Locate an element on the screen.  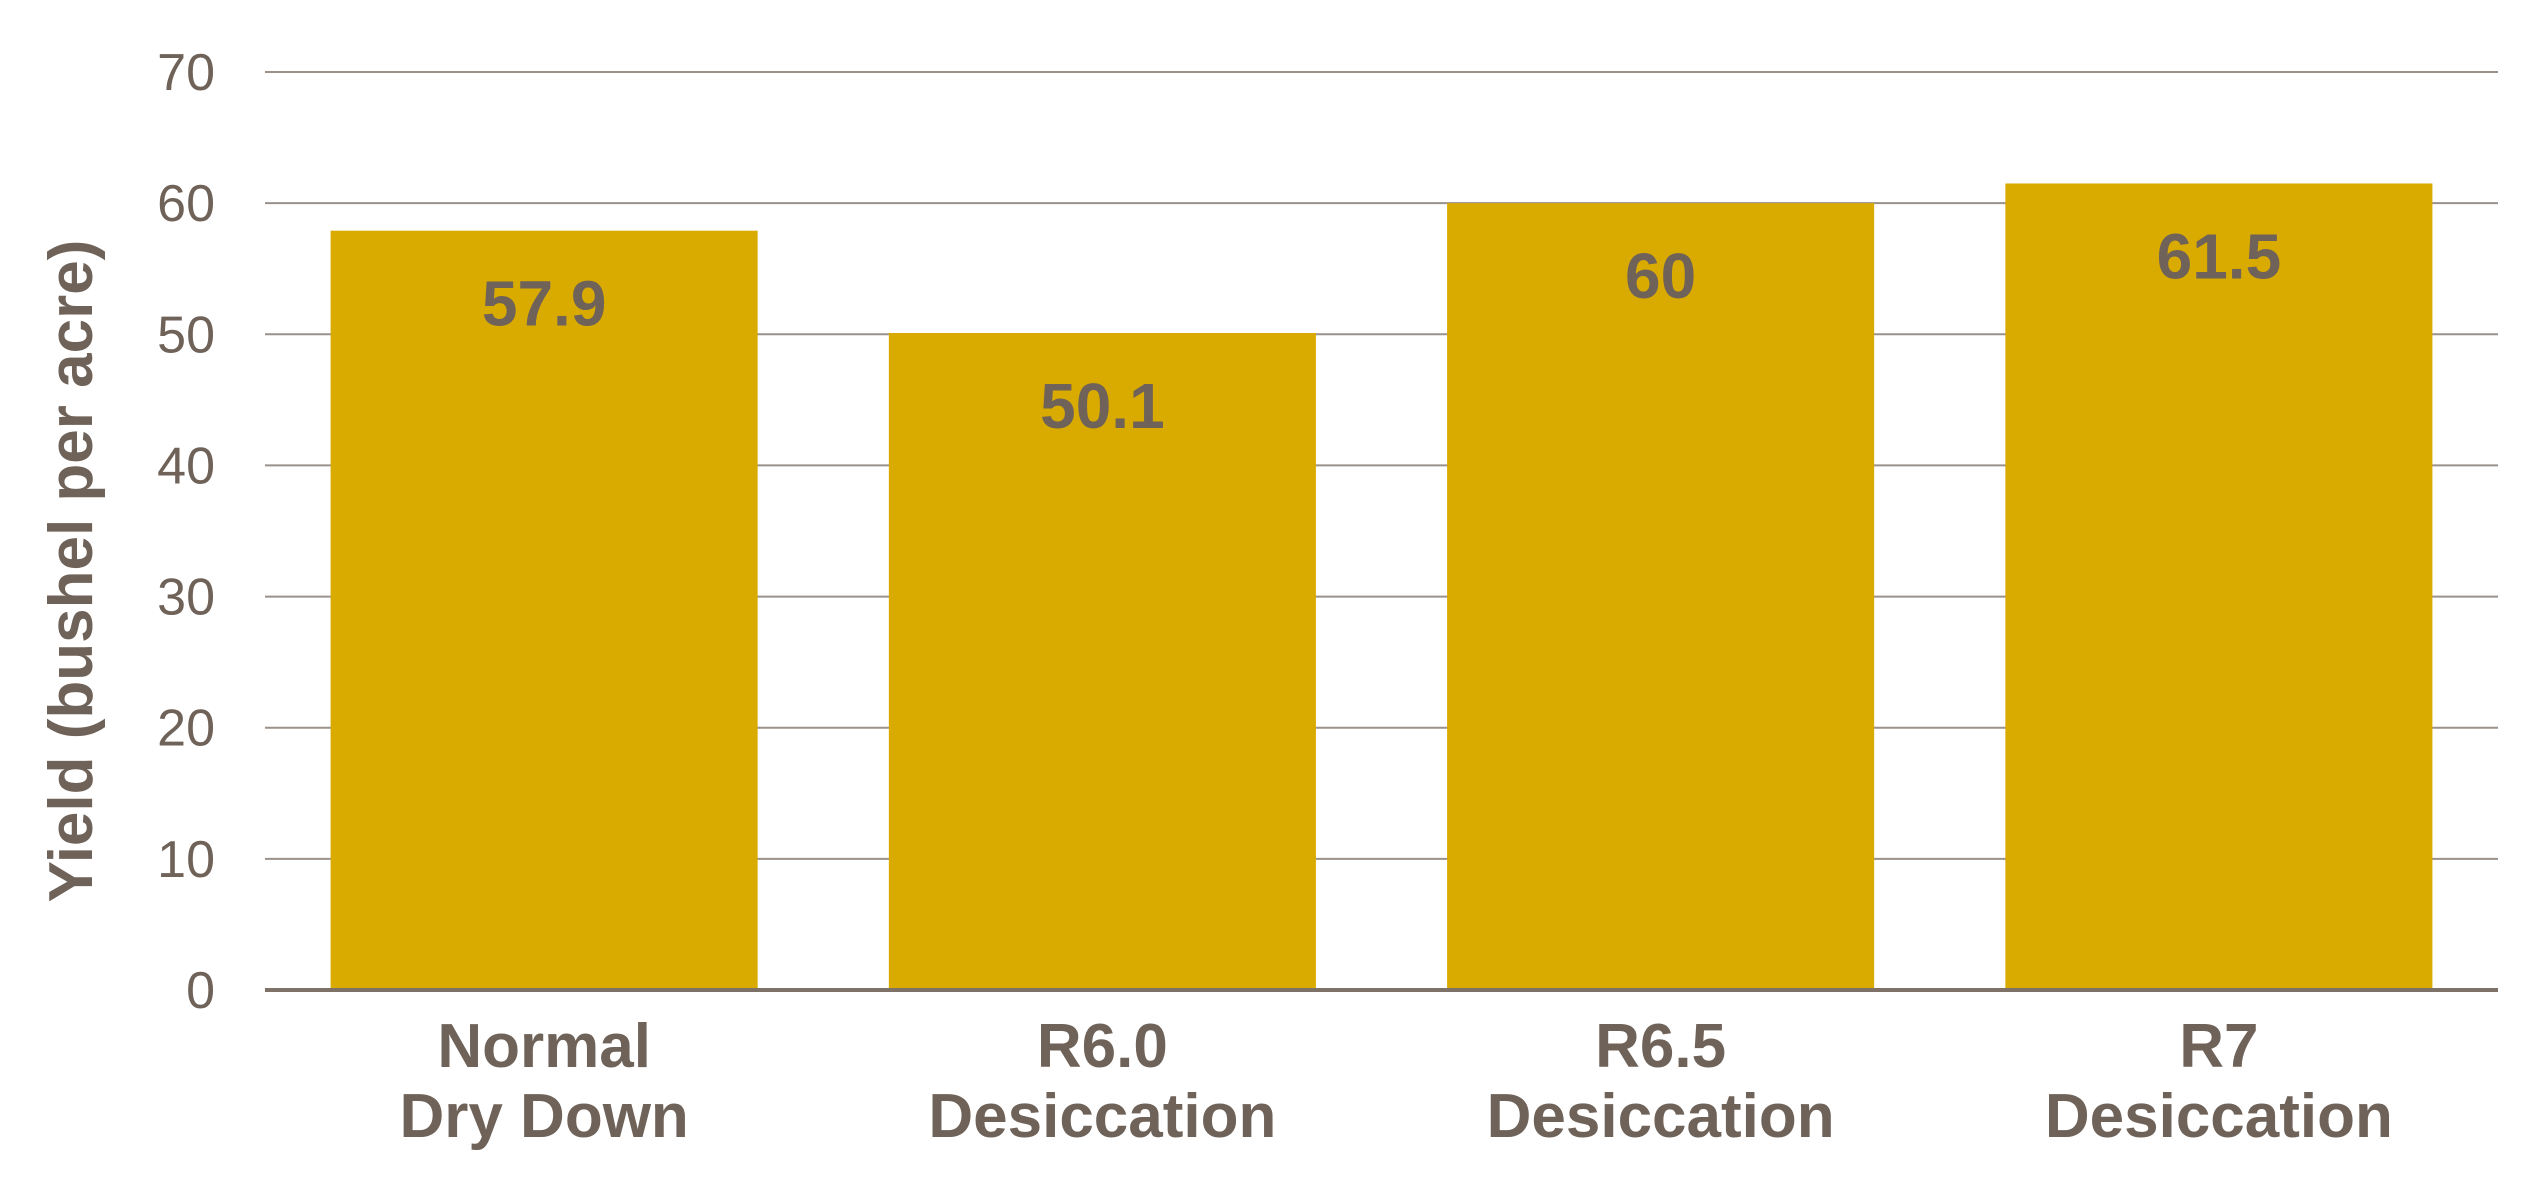
x-category-label: Normal is located at coordinates (544, 1046).